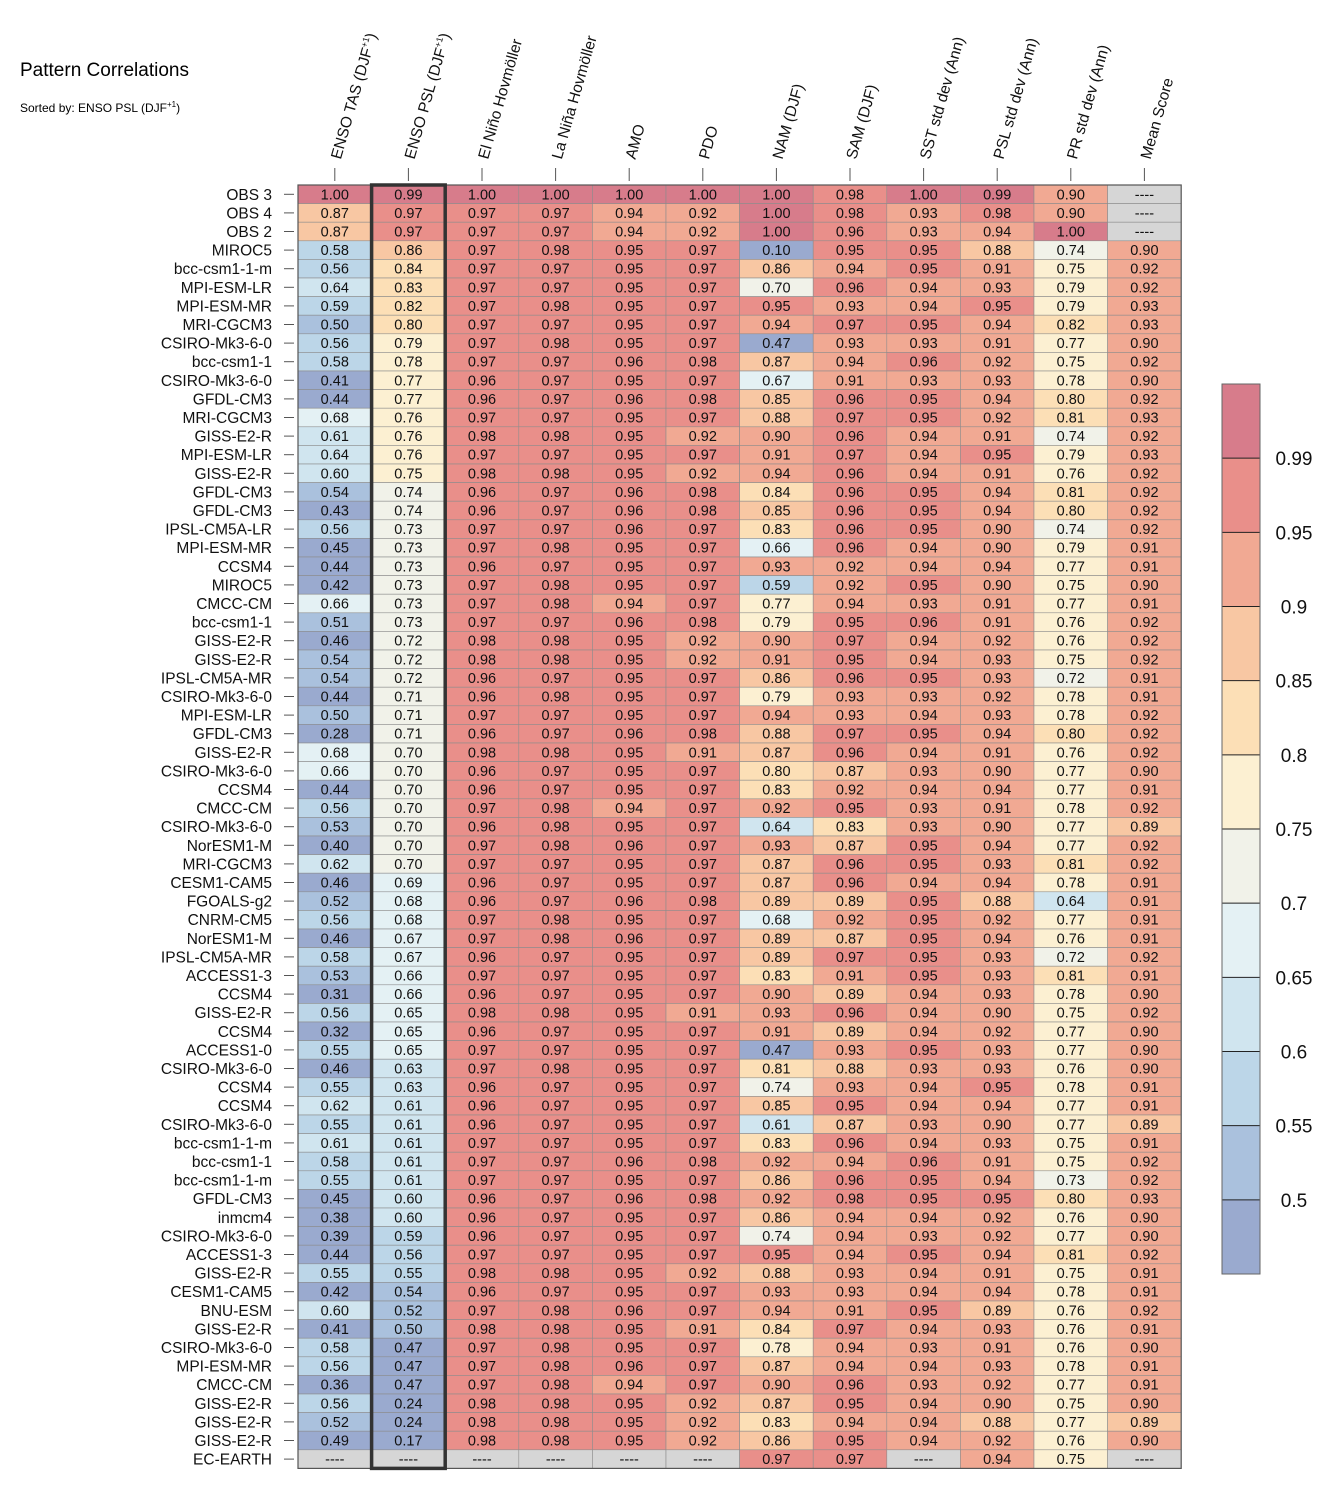 The width and height of the screenshot is (1333, 1496). What do you see at coordinates (1071, 735) in the screenshot?
I see `cell-value: 0.80` at bounding box center [1071, 735].